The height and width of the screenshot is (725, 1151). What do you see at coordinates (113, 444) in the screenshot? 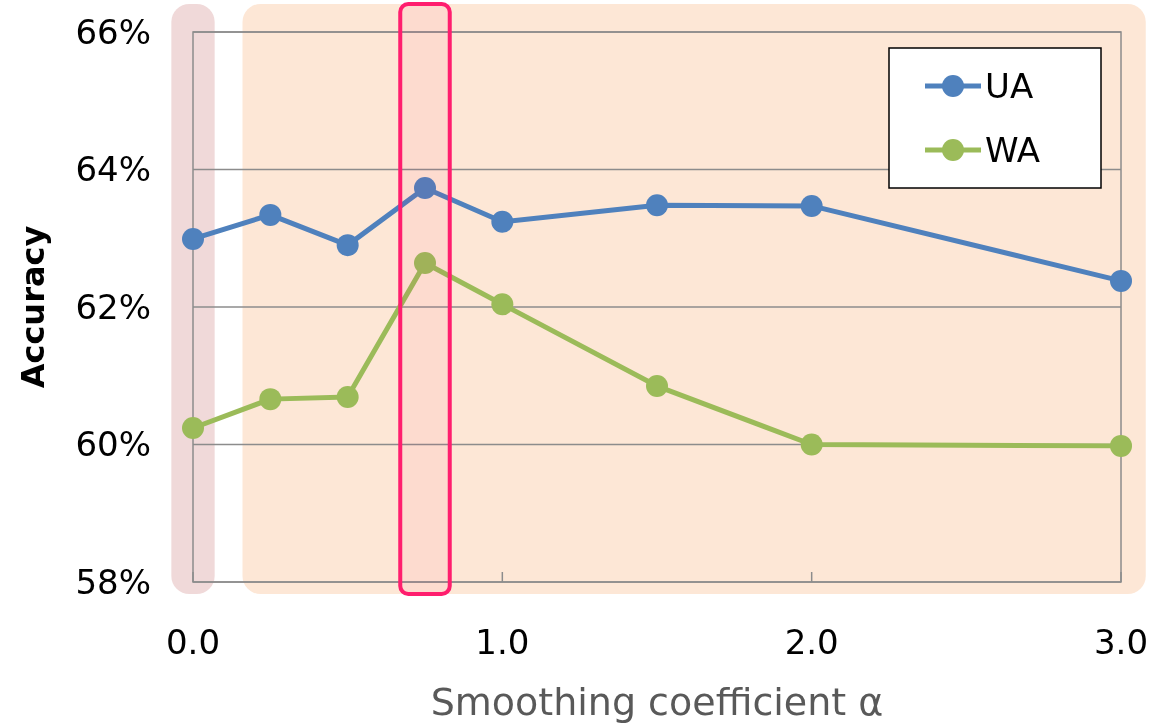
I see `y-tick-label: 60%` at bounding box center [113, 444].